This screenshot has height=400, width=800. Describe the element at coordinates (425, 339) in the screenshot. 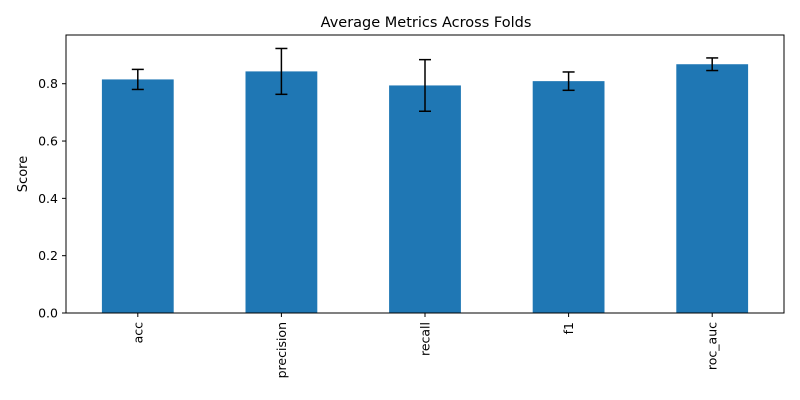

I see `x-tick-label-recall: recall` at that location.